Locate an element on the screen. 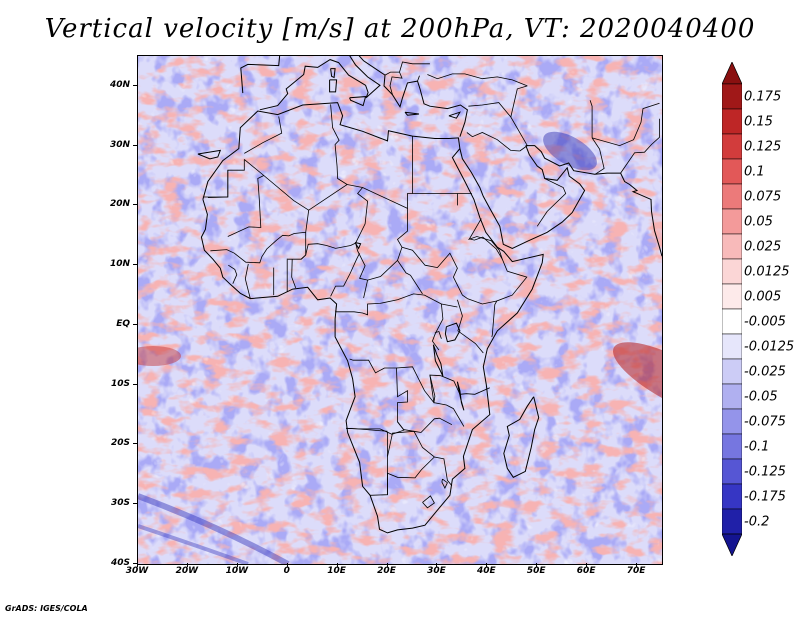 The height and width of the screenshot is (618, 800). corsica is located at coordinates (333, 73).